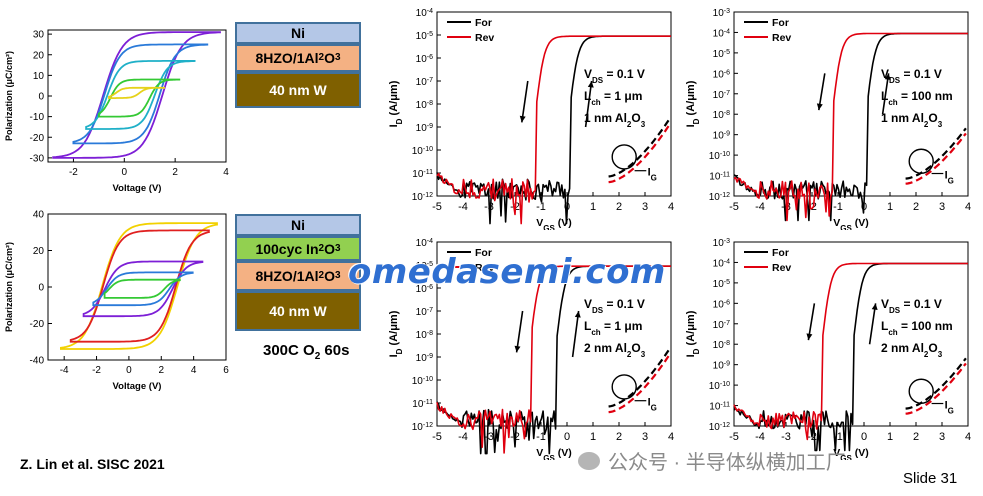 The height and width of the screenshot is (496, 983). Describe the element at coordinates (613, 98) in the screenshot. I see `lch-annotation: Lch = 1 μm` at that location.